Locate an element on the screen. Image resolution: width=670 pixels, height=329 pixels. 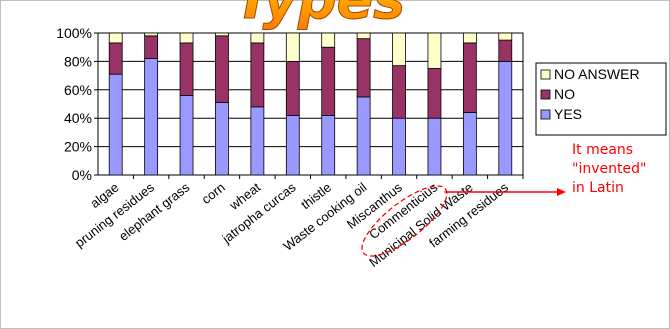
legend-label: YES is located at coordinates (568, 114).